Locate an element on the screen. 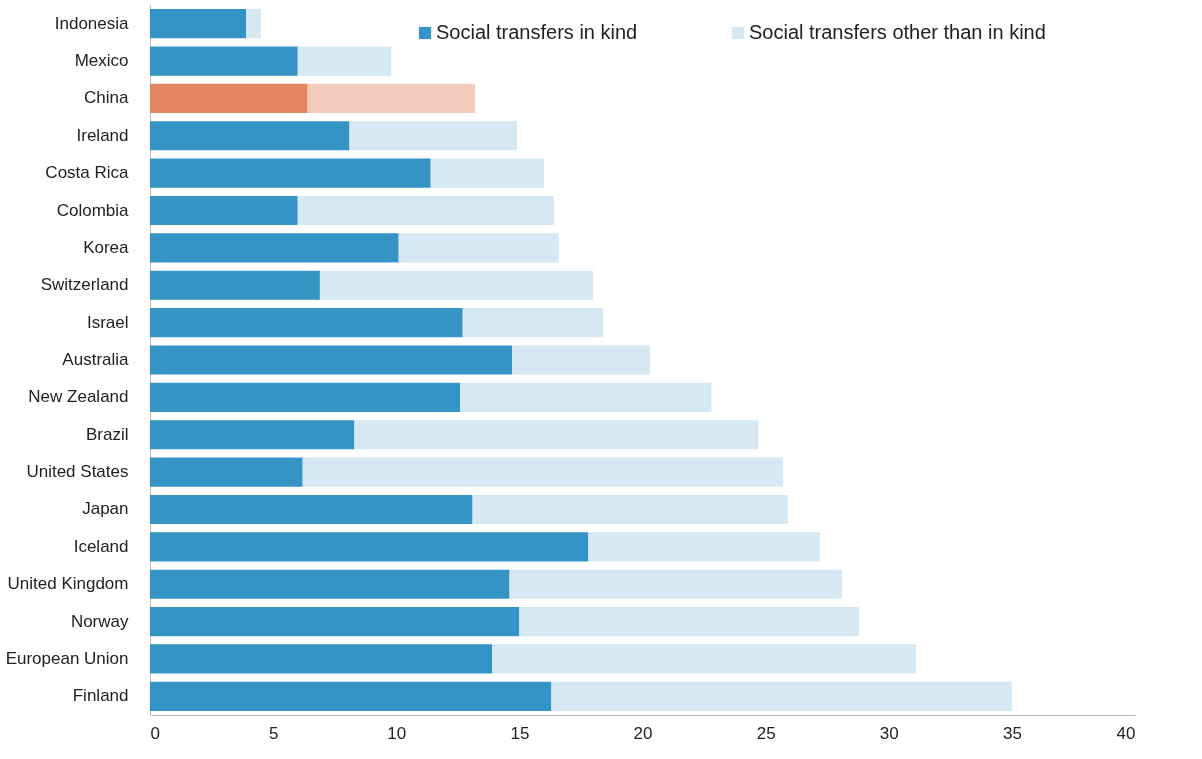 Image resolution: width=1202 pixels, height=759 pixels. x-tick-label: 30 is located at coordinates (889, 733).